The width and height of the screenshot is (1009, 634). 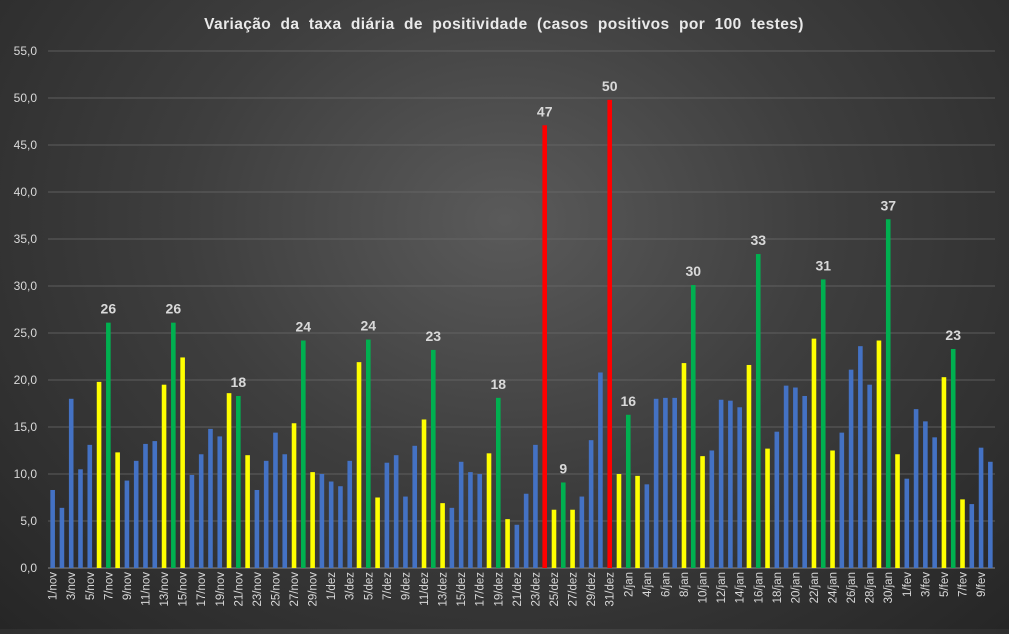 I want to click on x-tick-label: 8/jan, so click(x=685, y=584).